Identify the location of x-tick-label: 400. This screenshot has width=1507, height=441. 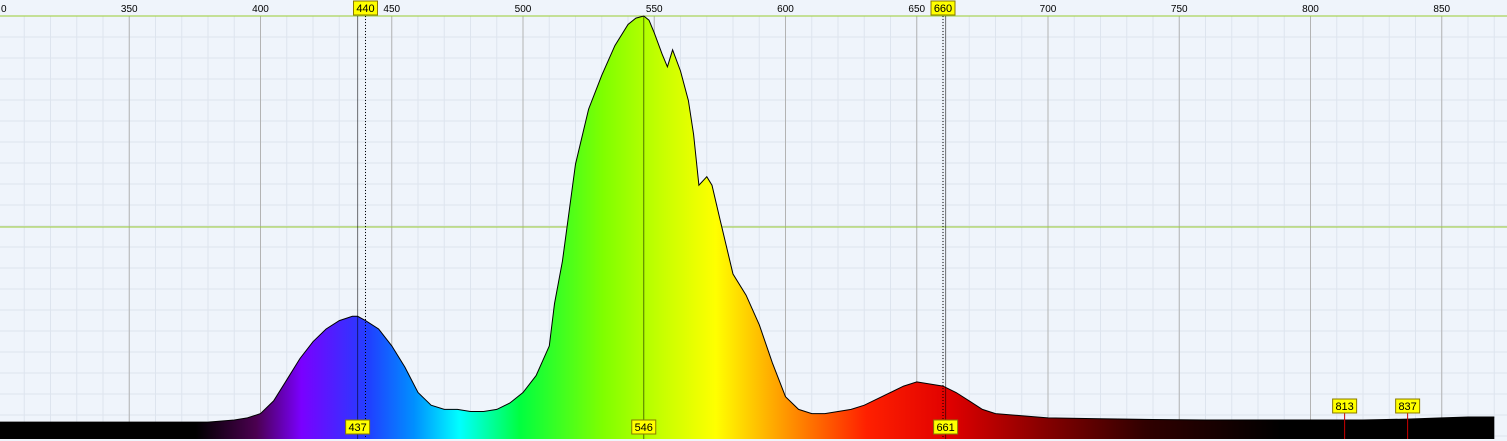
(260, 9).